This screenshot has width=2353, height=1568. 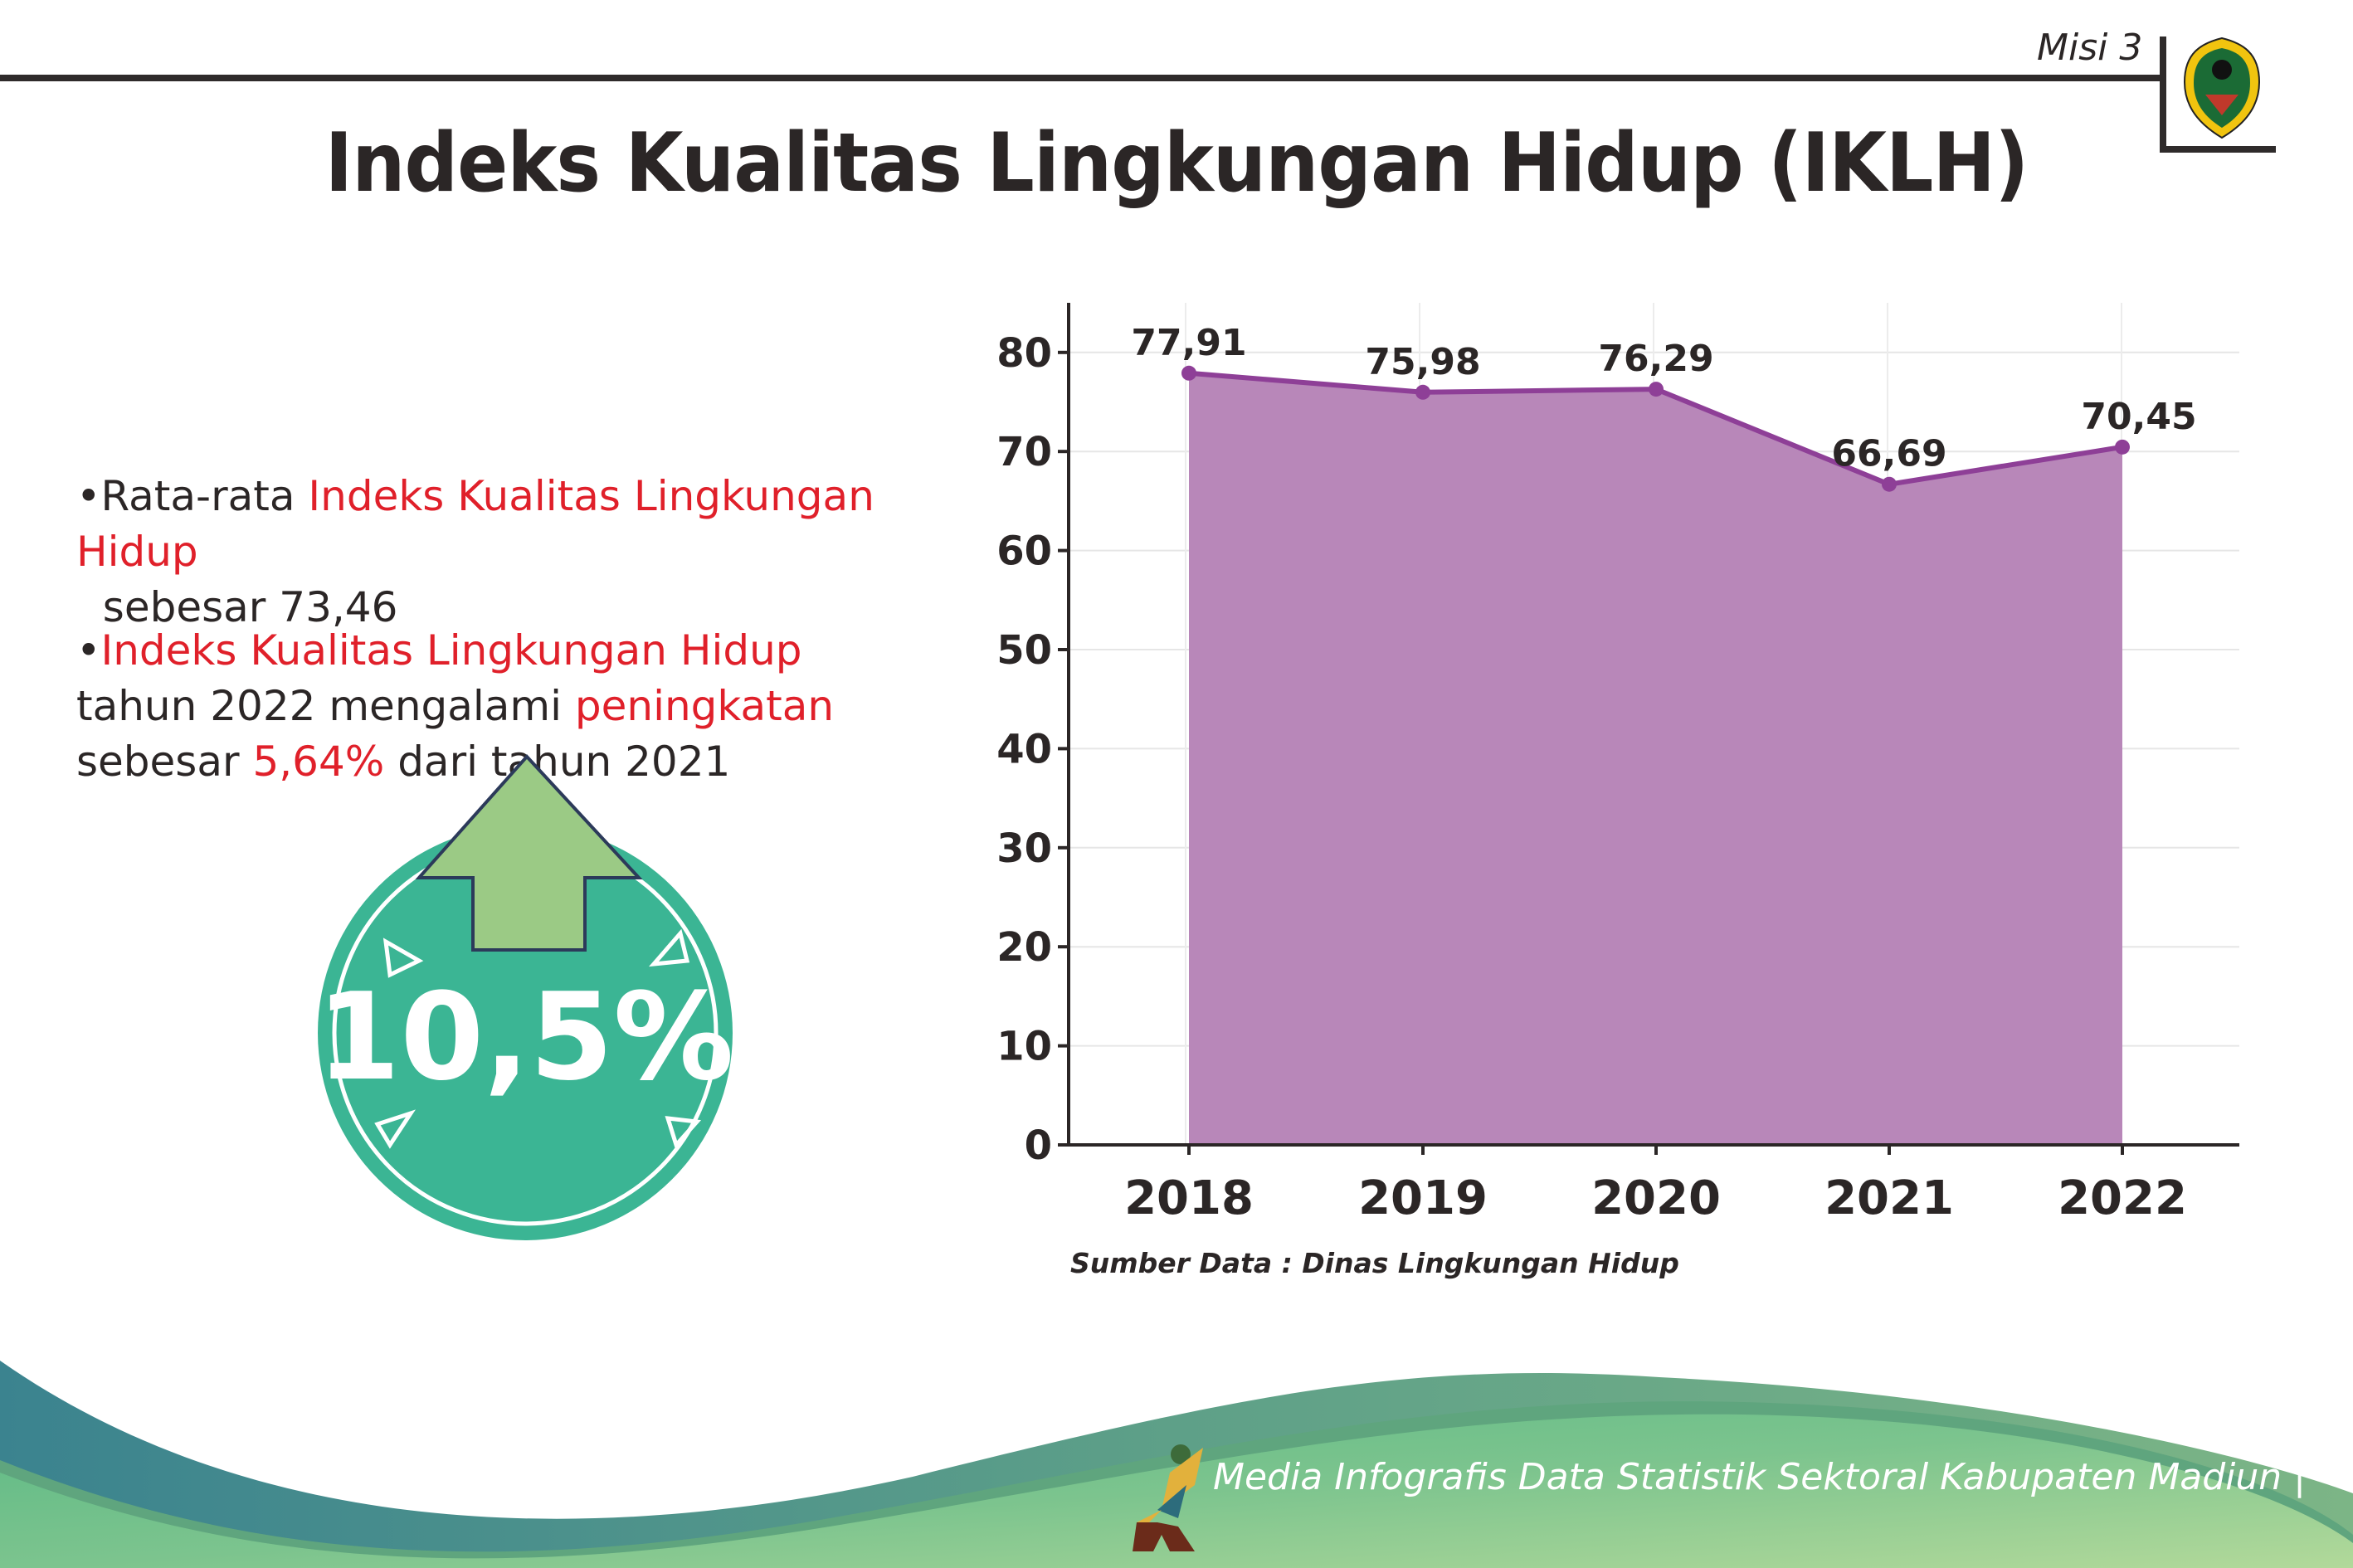 I want to click on mission-label: Misi 3, so click(x=2090, y=48).